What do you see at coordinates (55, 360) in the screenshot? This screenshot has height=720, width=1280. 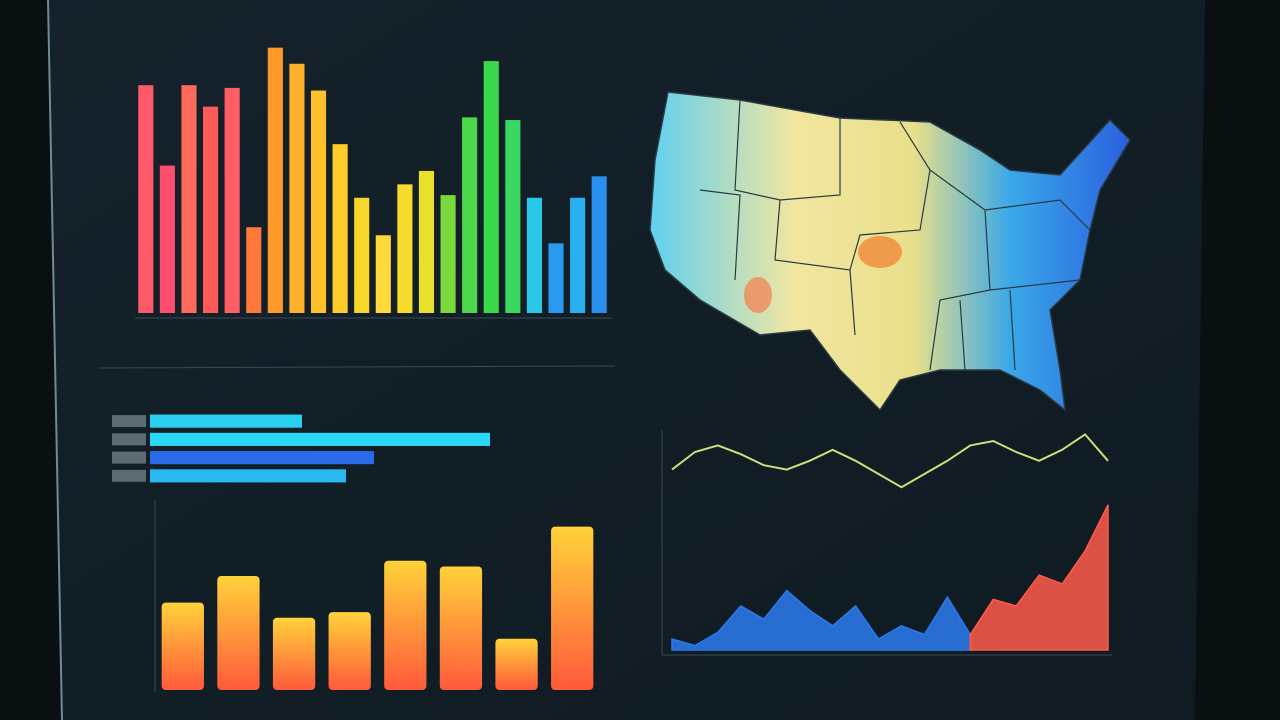 I see `screen-edge` at bounding box center [55, 360].